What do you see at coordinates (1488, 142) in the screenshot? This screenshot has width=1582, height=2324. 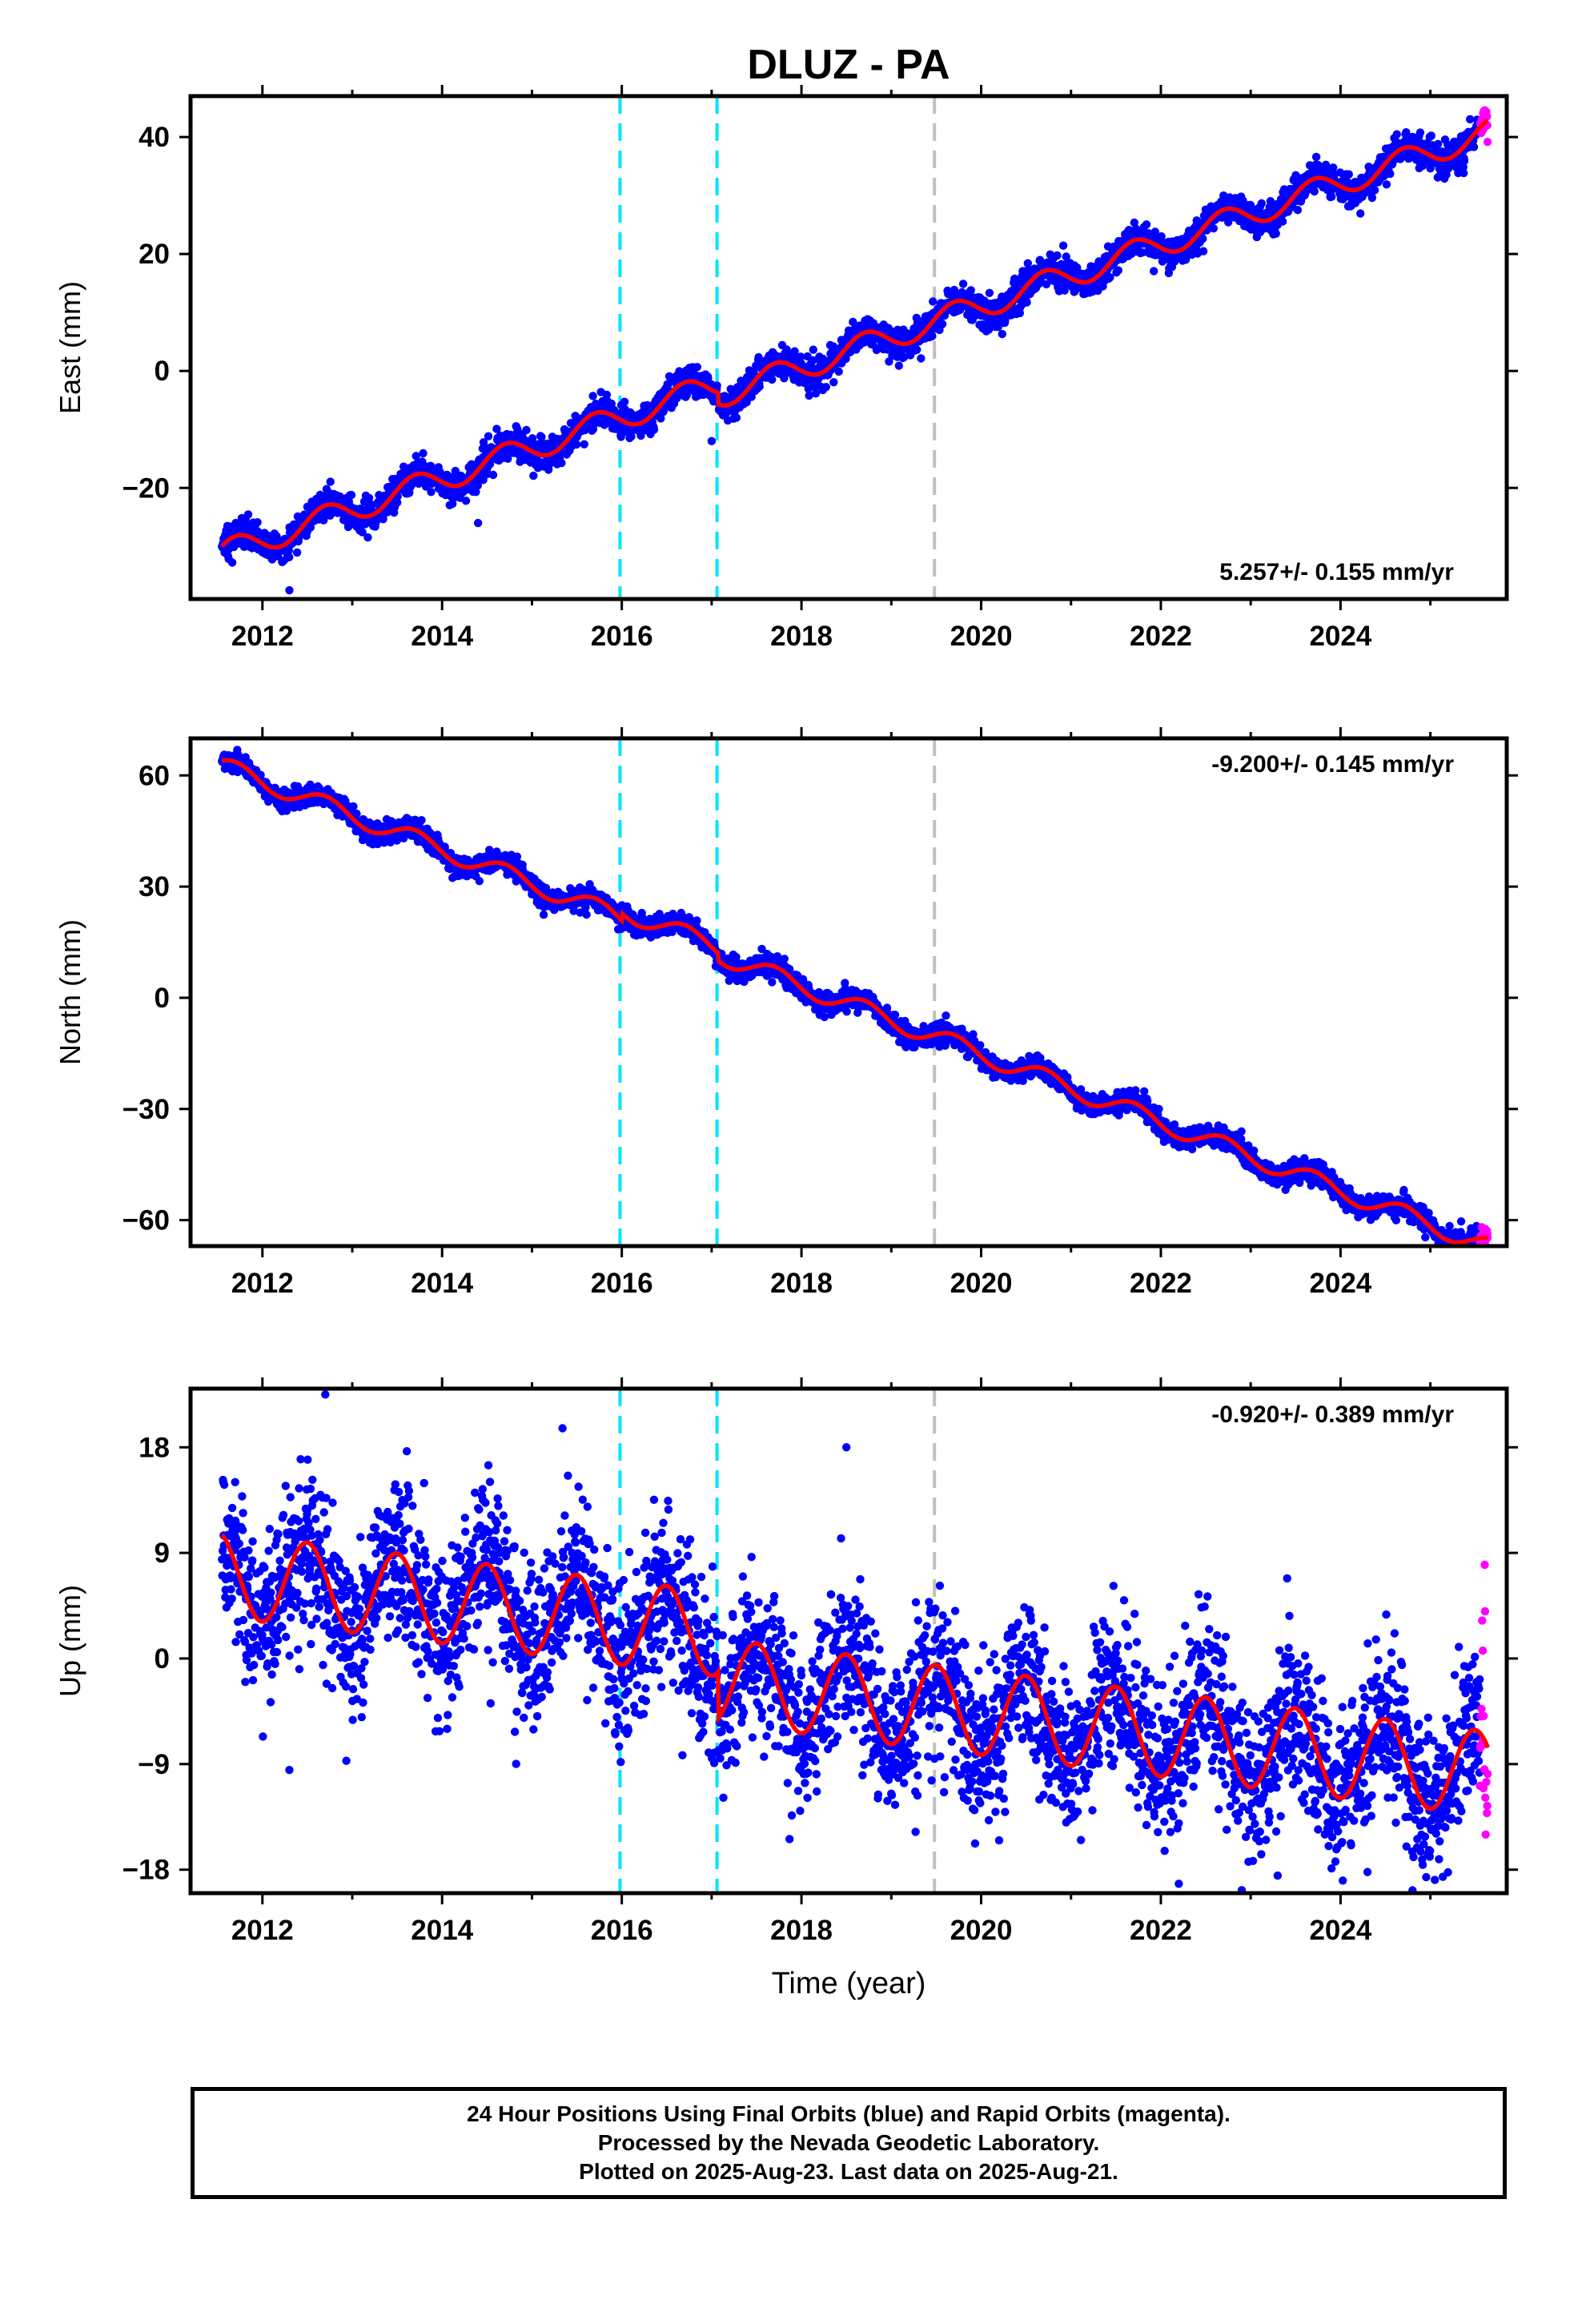 I see `rapid-point` at bounding box center [1488, 142].